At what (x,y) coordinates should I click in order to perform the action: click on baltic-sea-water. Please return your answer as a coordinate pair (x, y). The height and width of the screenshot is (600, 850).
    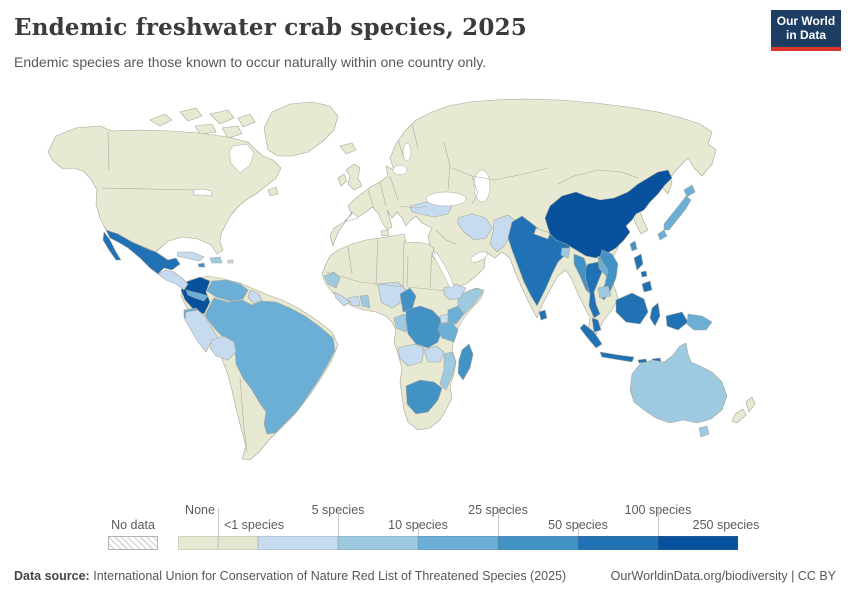
    Looking at the image, I should click on (400, 170).